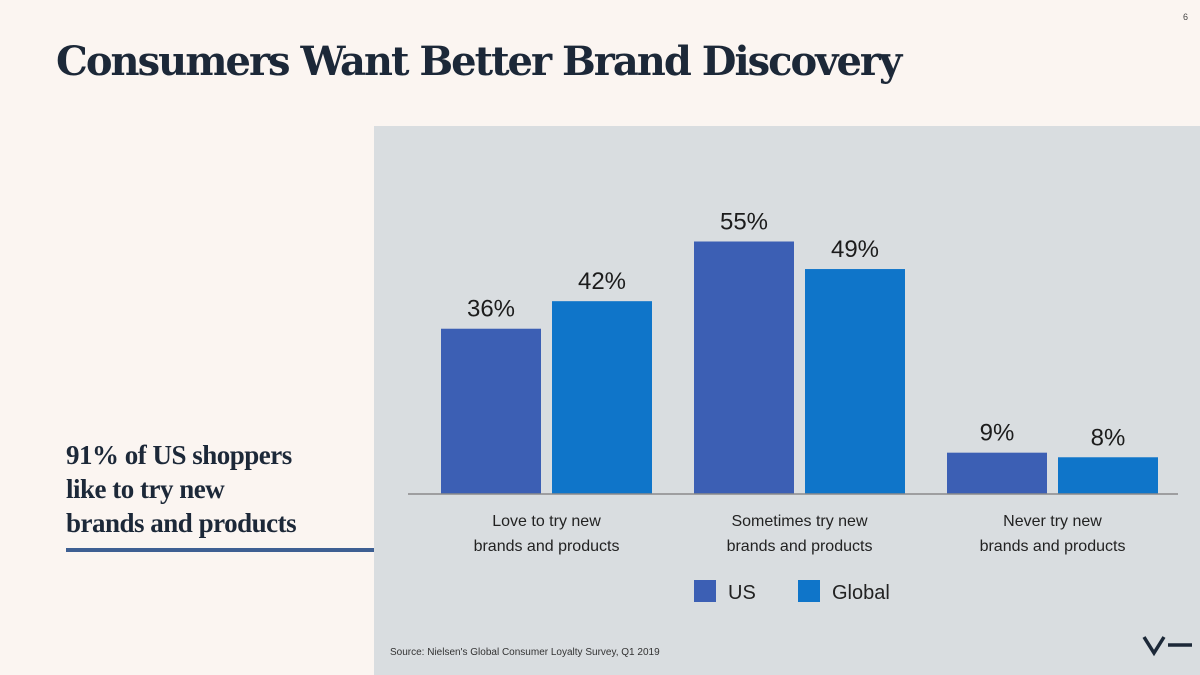  What do you see at coordinates (799, 521) in the screenshot?
I see `category-label: Sometimes try new` at bounding box center [799, 521].